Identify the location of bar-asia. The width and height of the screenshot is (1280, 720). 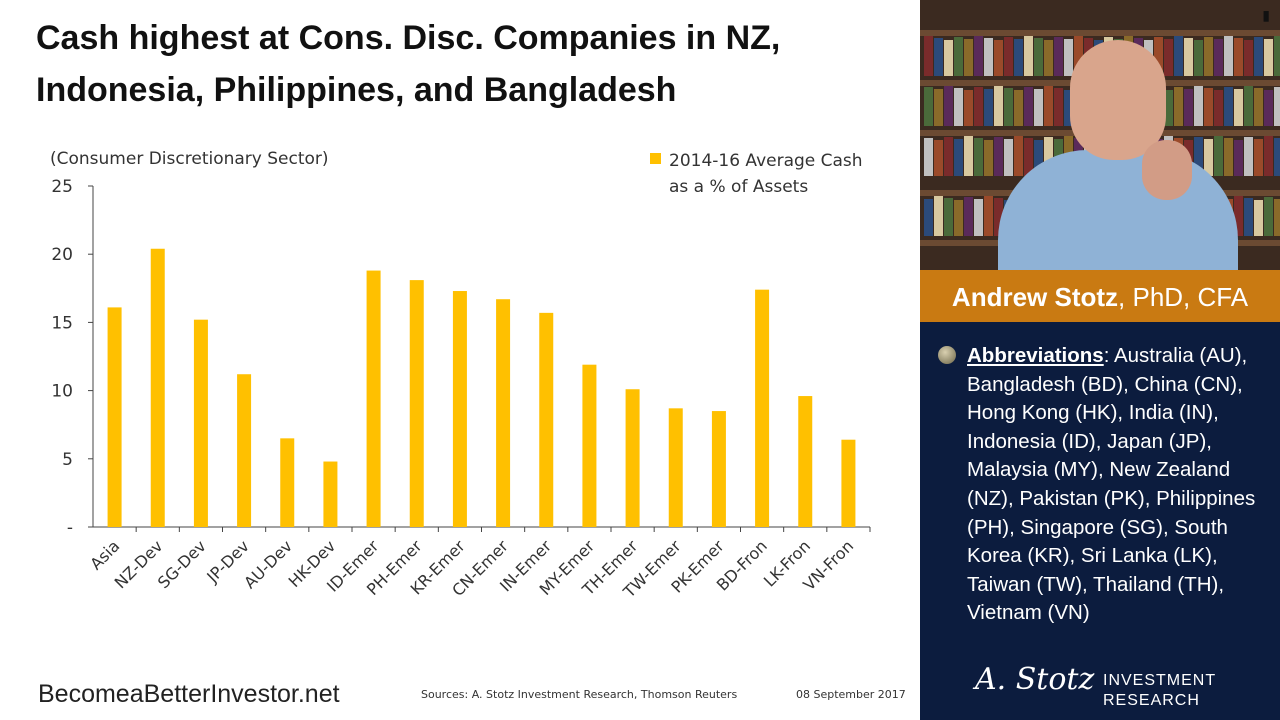
(114, 417).